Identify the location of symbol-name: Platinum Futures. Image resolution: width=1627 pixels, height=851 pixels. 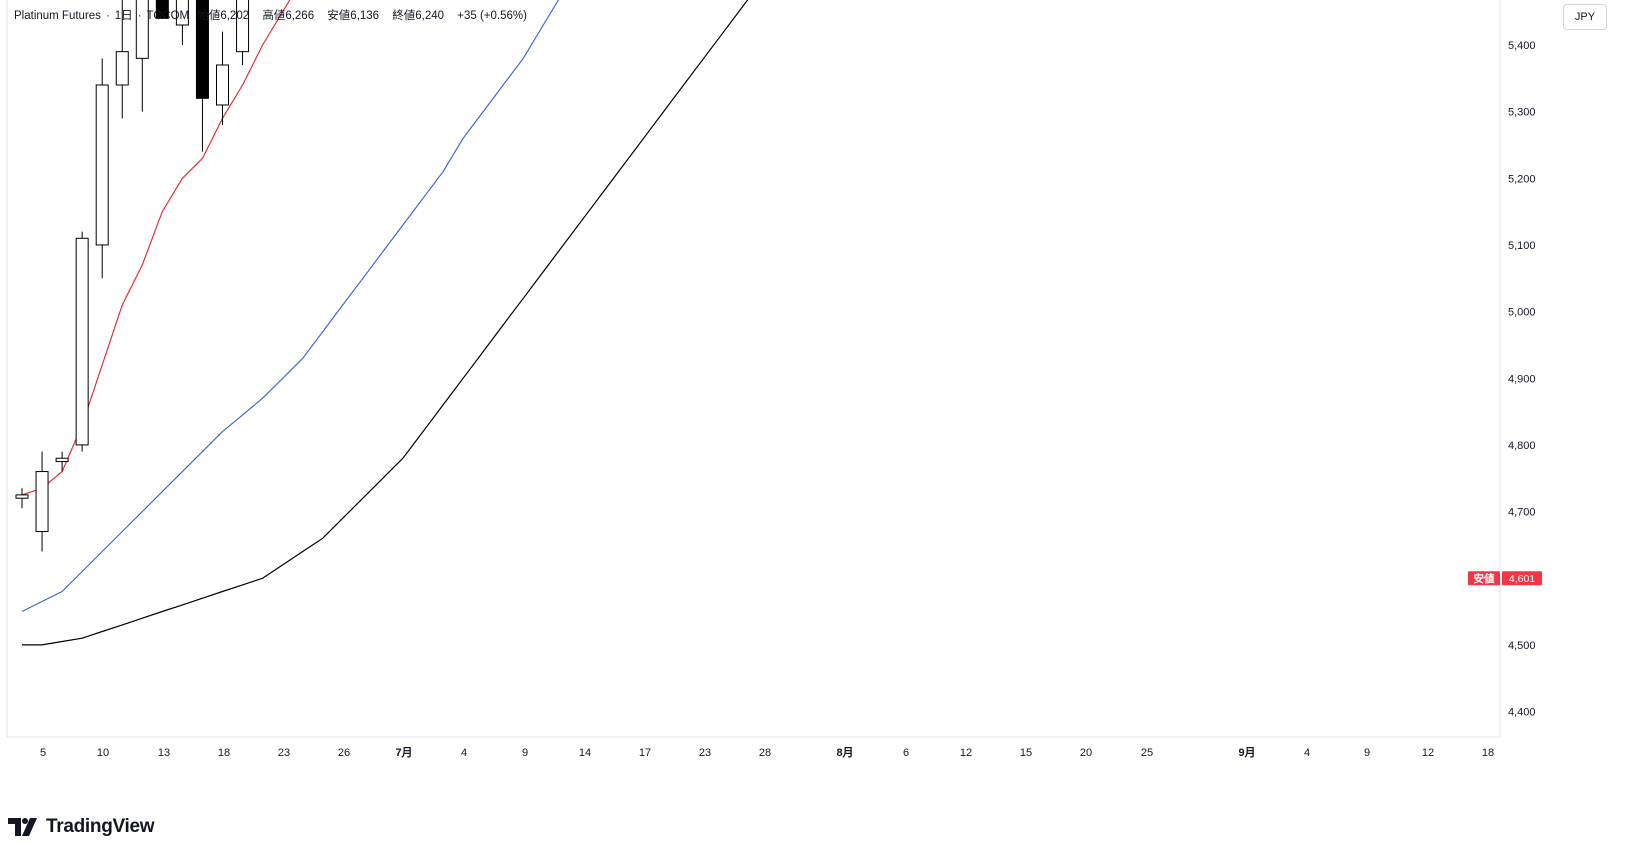
(57, 16).